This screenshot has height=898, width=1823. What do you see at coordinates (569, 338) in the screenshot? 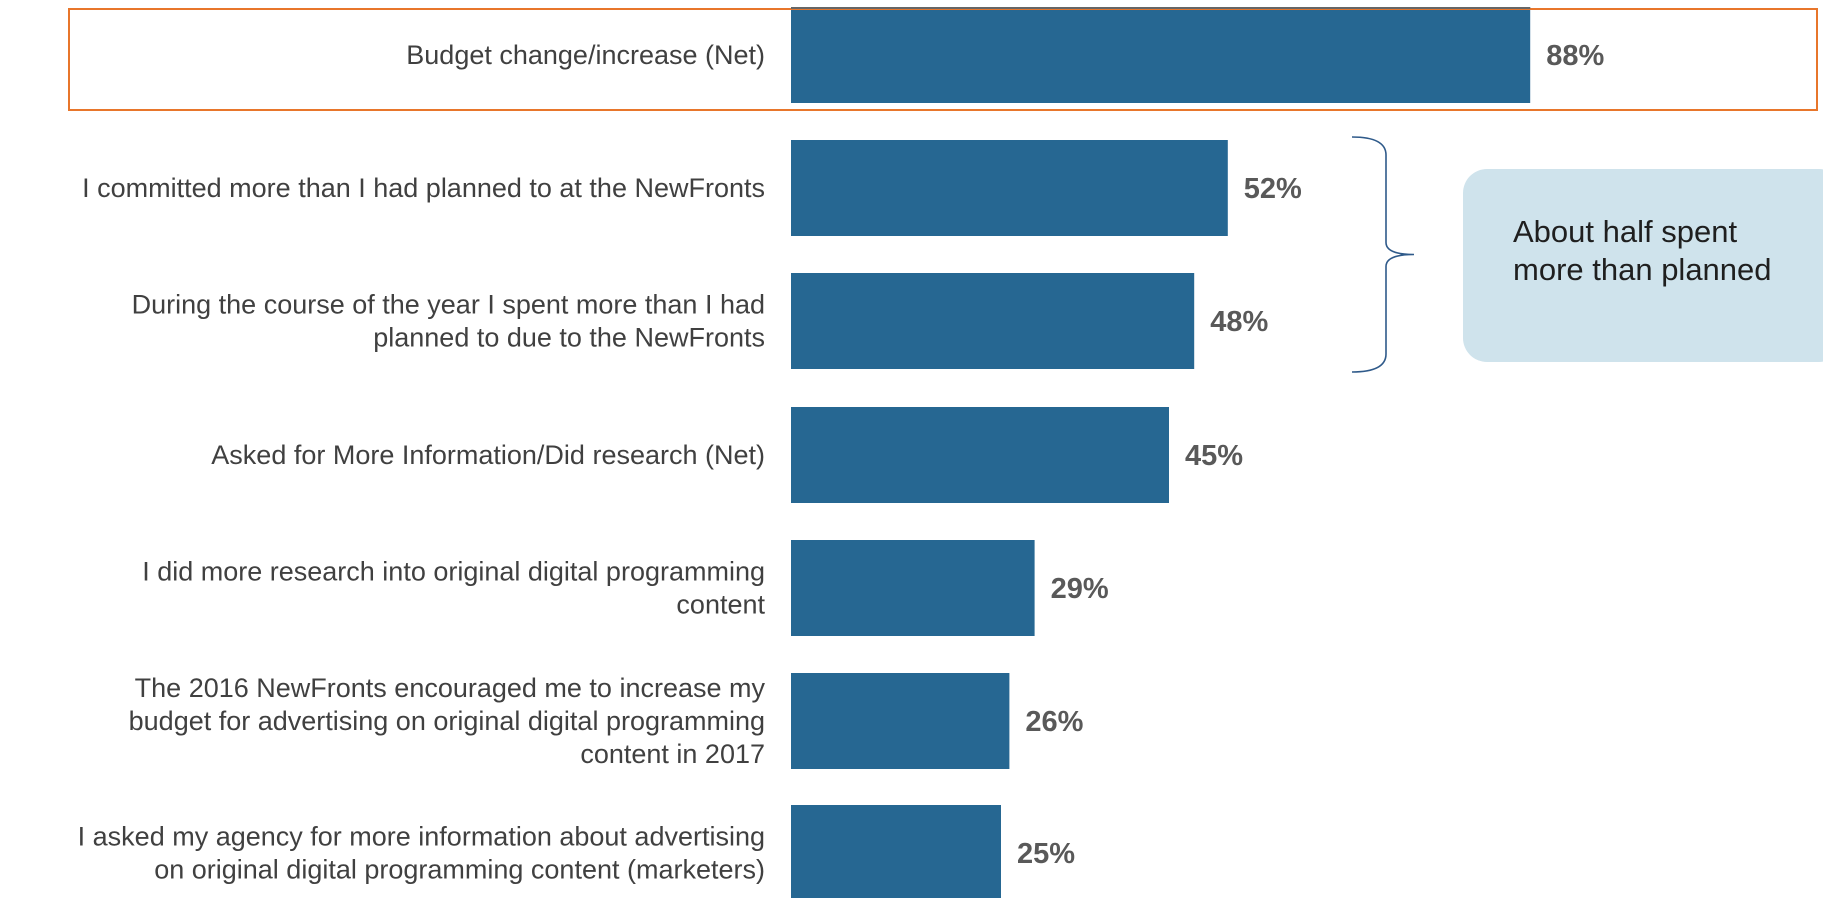
I see `category-label: planned to due to the NewFronts` at bounding box center [569, 338].